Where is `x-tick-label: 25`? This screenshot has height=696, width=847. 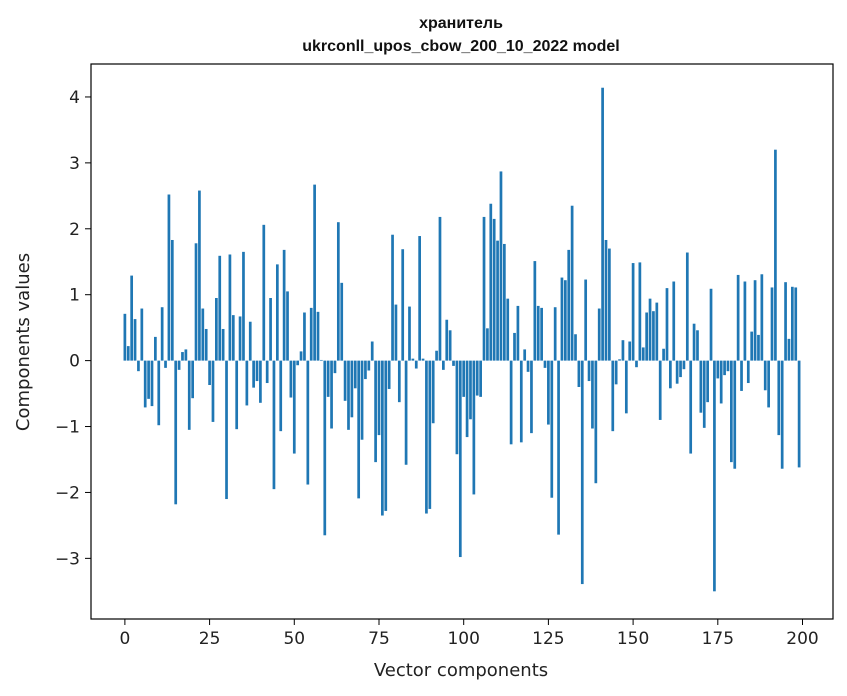
x-tick-label: 25 is located at coordinates (210, 639).